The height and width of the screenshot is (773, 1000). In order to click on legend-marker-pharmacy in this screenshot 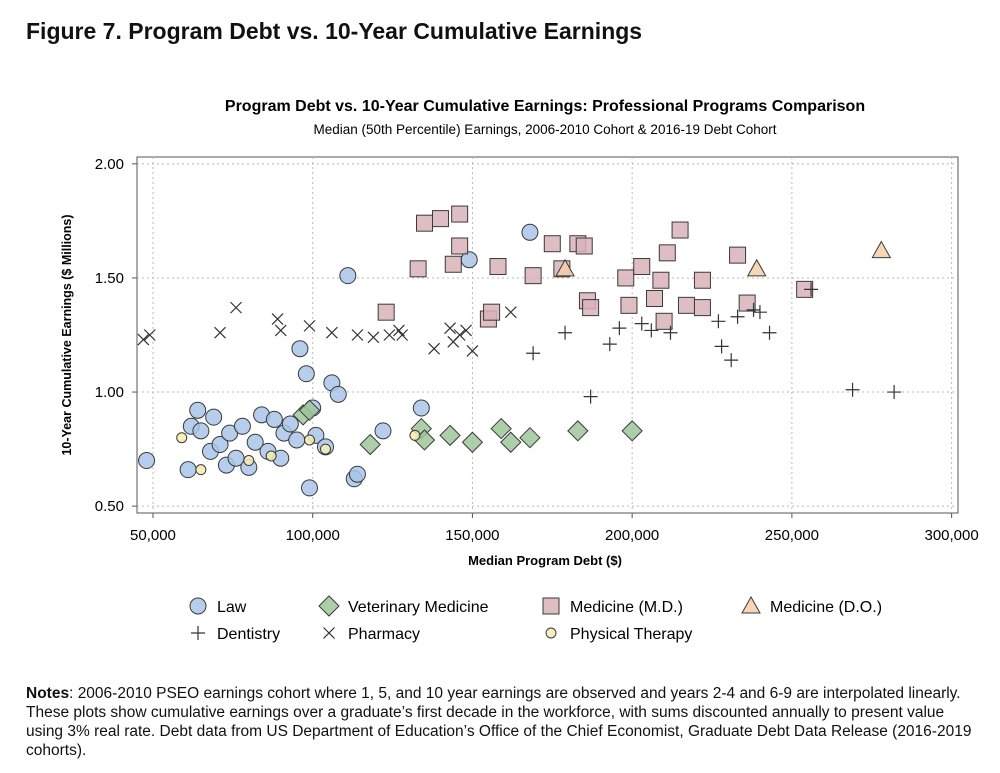, I will do `click(329, 633)`.